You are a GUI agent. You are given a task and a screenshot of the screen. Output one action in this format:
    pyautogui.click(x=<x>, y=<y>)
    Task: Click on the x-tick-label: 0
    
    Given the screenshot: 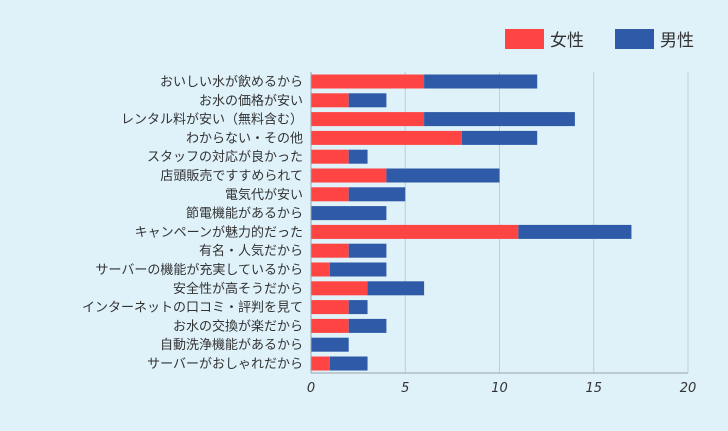 What is the action you would take?
    pyautogui.click(x=311, y=388)
    